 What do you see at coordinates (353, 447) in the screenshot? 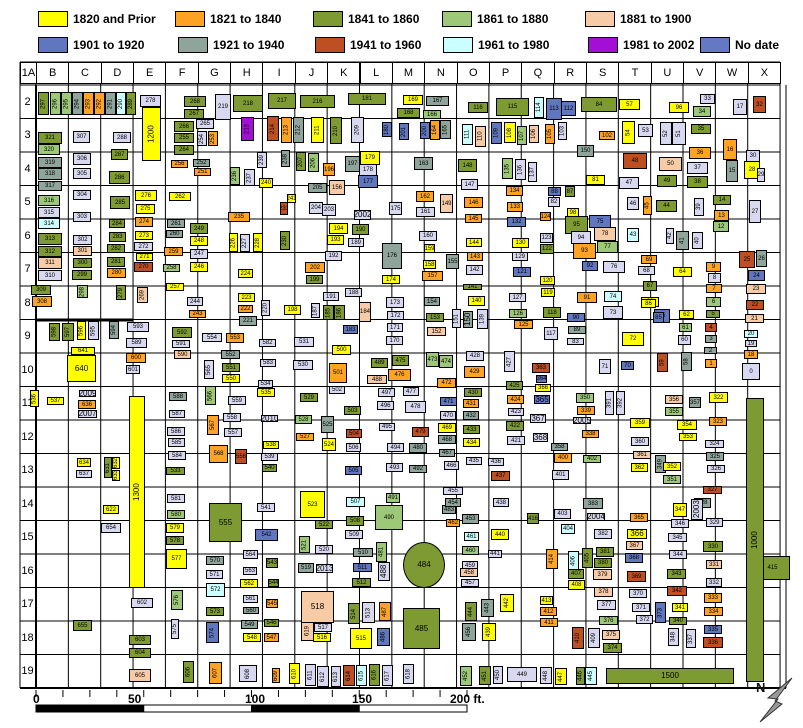
I see `plot-box: 506` at bounding box center [353, 447].